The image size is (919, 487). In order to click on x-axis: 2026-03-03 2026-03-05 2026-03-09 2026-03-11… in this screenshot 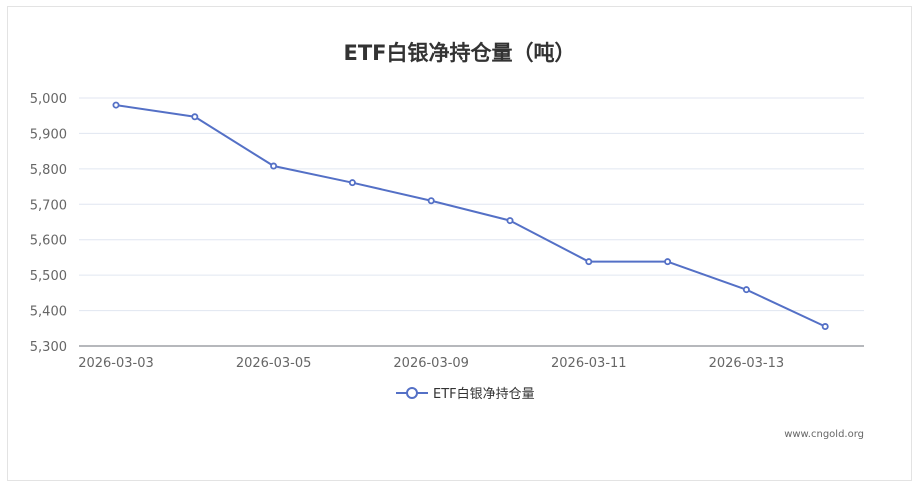, I will do `click(471, 358)`.